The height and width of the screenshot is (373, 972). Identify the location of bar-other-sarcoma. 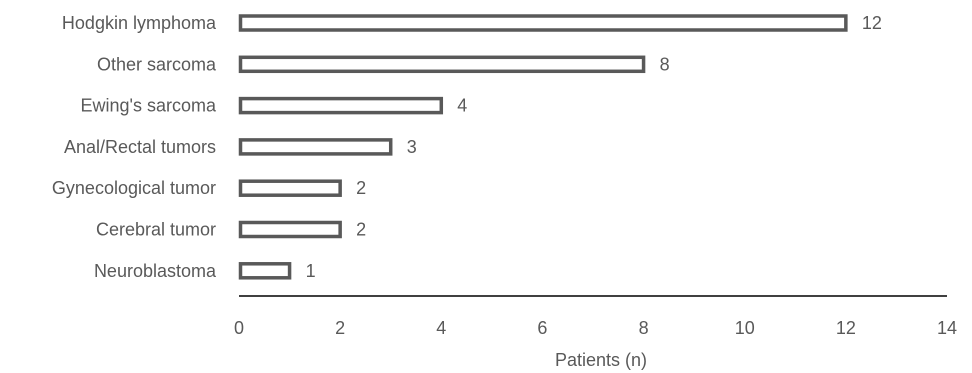
(442, 64).